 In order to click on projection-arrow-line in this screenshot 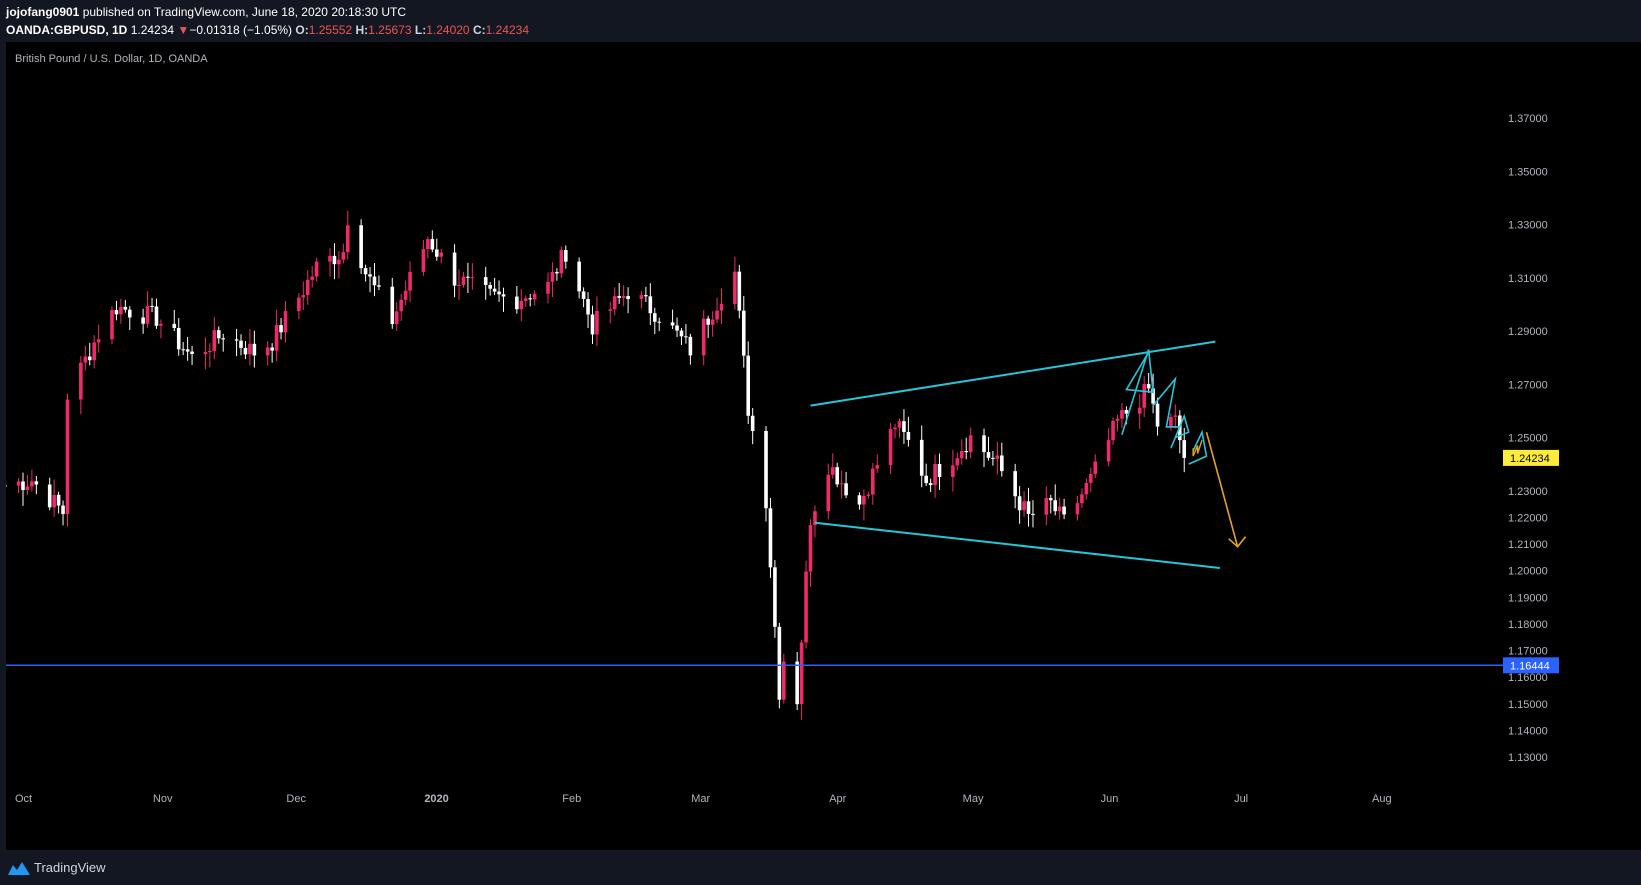, I will do `click(1222, 489)`.